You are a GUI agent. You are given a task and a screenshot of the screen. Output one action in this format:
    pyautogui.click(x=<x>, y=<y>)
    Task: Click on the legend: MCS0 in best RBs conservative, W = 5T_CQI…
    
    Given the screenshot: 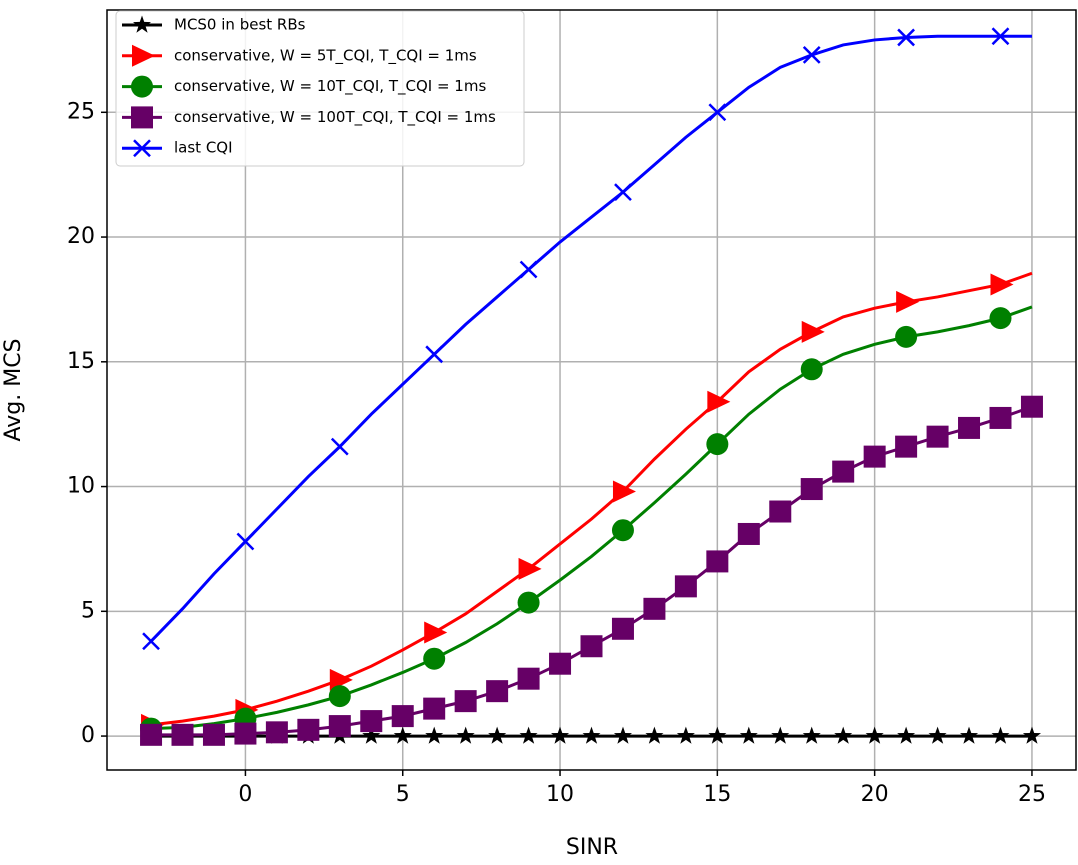 What is the action you would take?
    pyautogui.click(x=320, y=88)
    